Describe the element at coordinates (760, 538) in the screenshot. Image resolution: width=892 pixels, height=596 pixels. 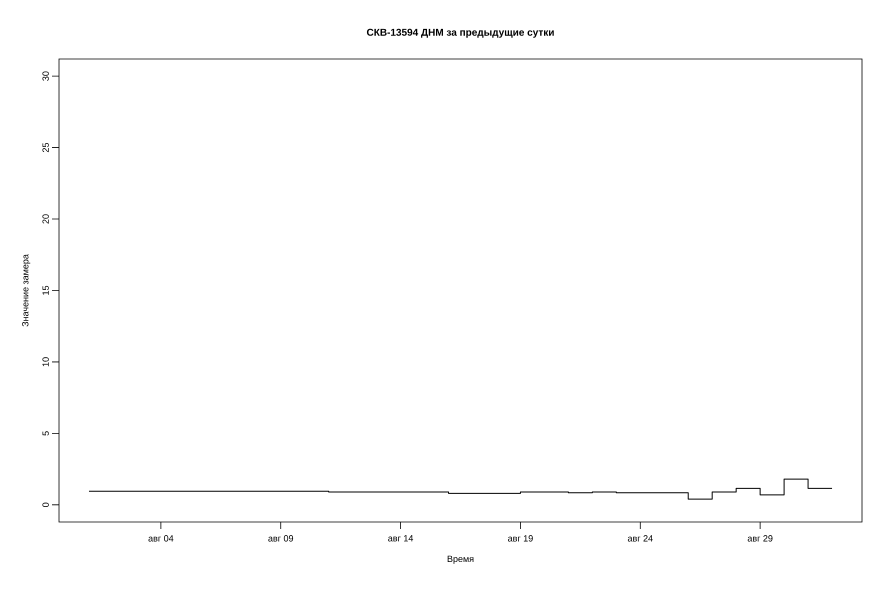
I see `x-tick-label: авг 29` at that location.